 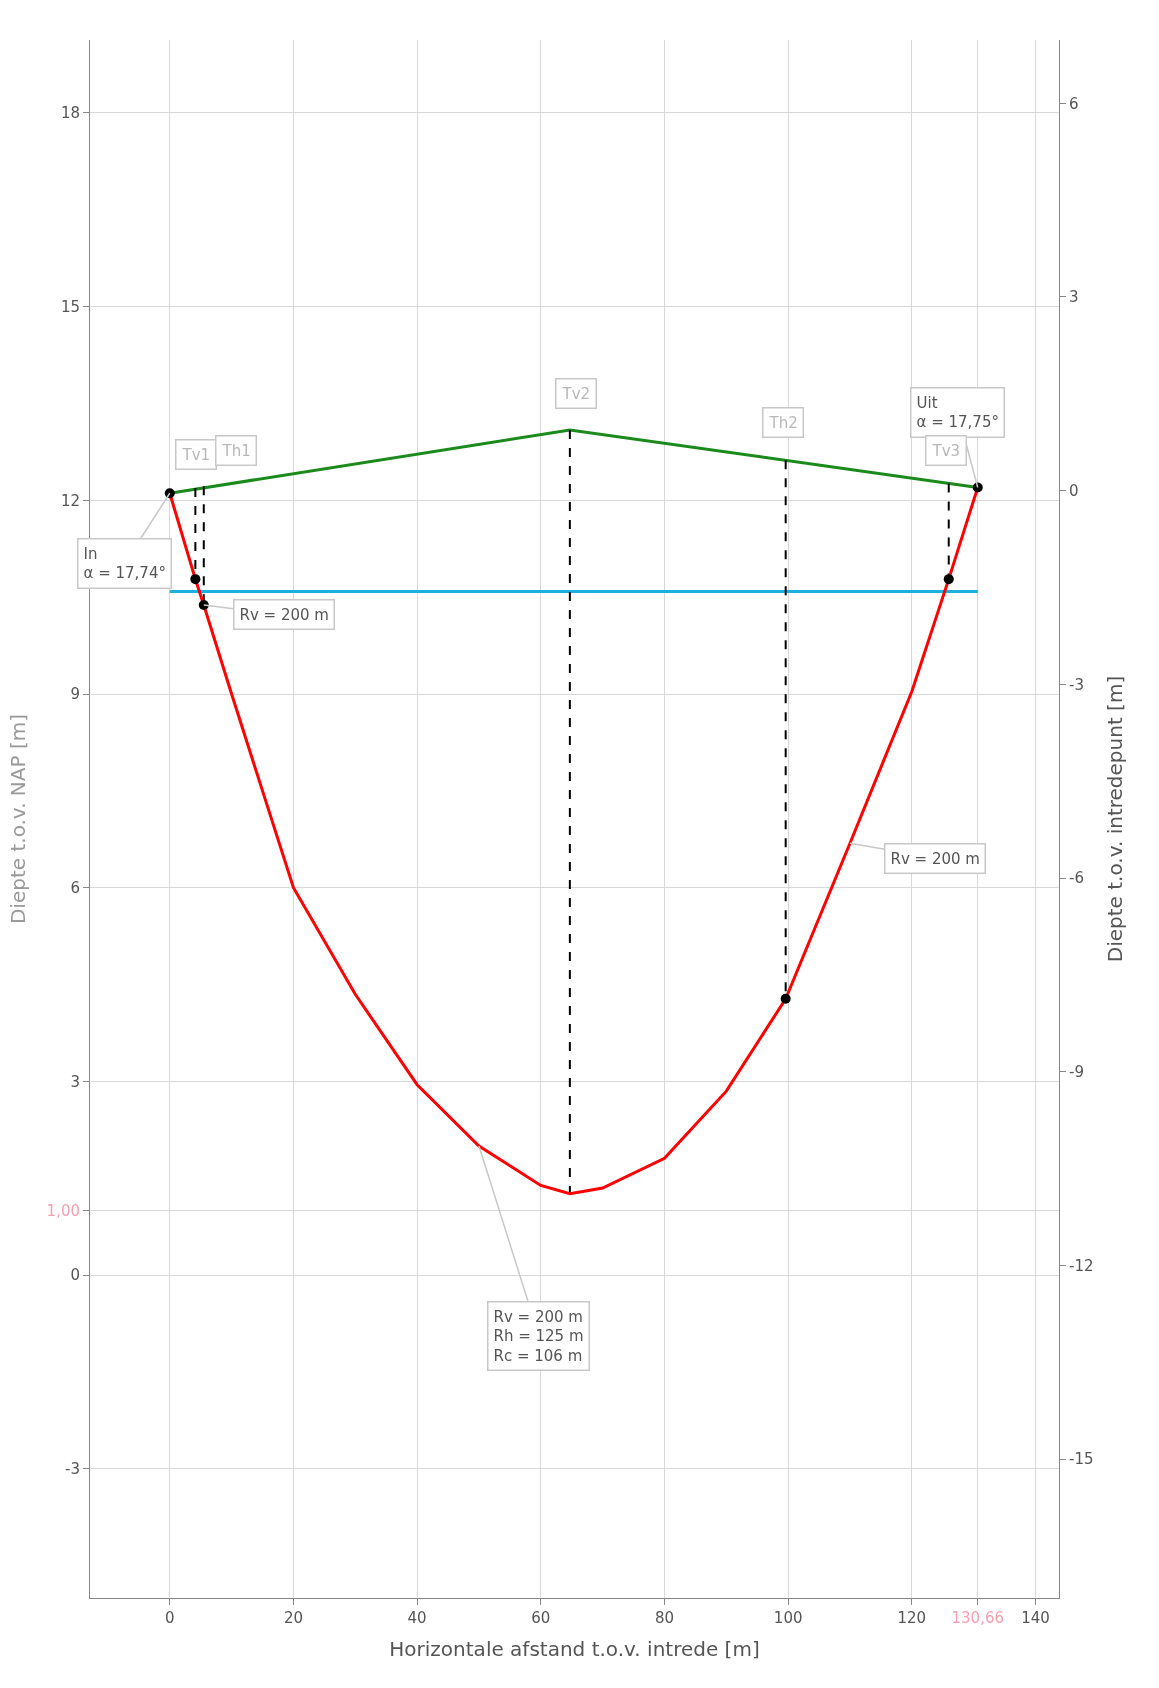 I want to click on y-tick-label: 1,00, so click(x=63, y=1210).